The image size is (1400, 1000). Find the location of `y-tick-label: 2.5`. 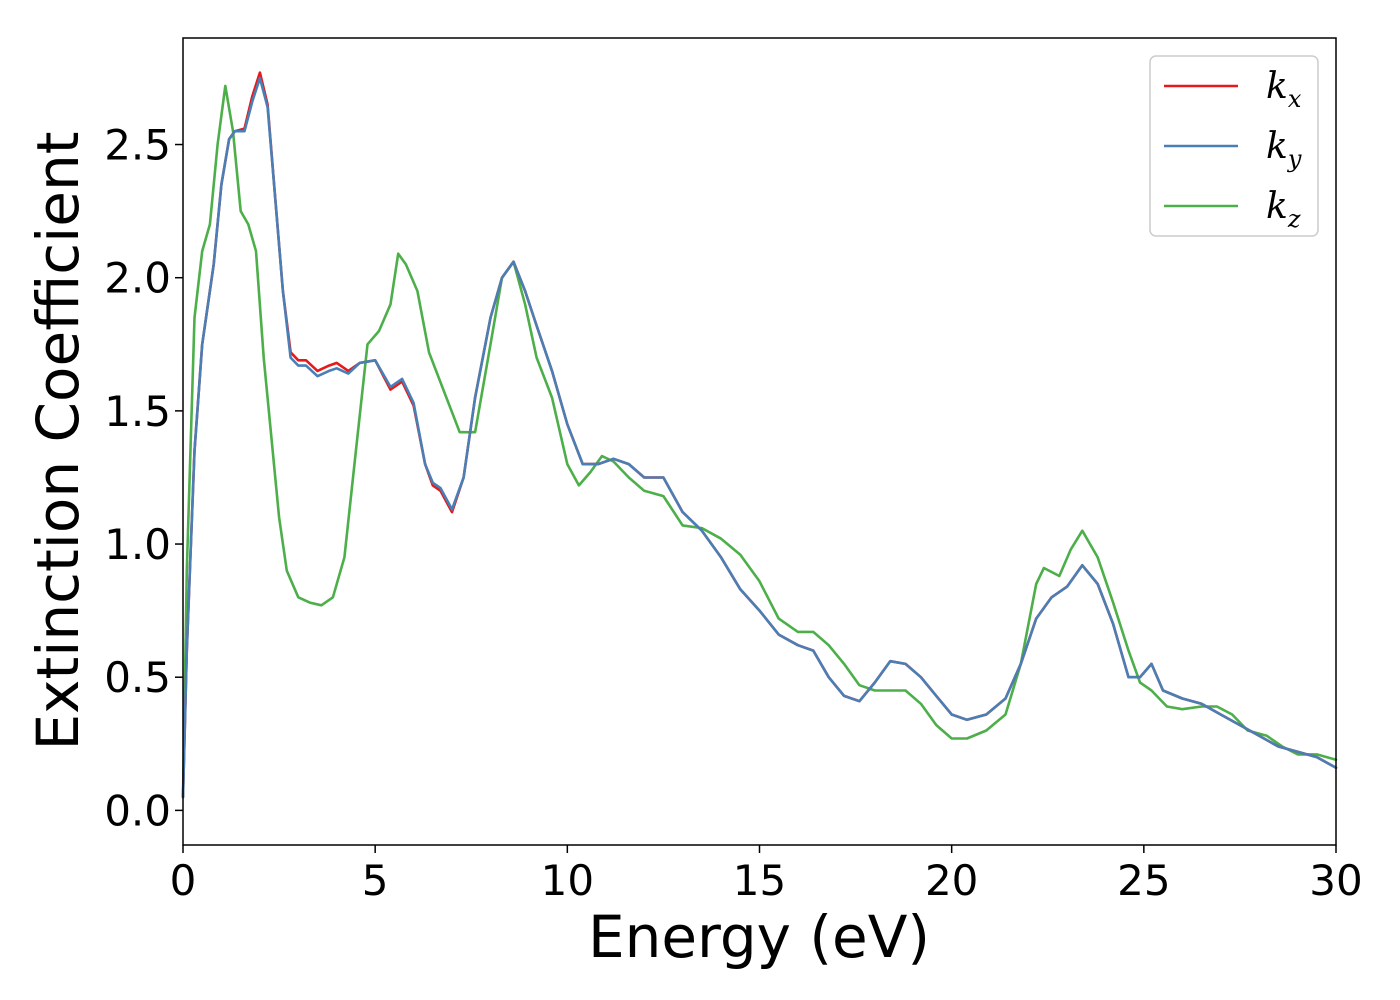

y-tick-label: 2.5 is located at coordinates (137, 145).